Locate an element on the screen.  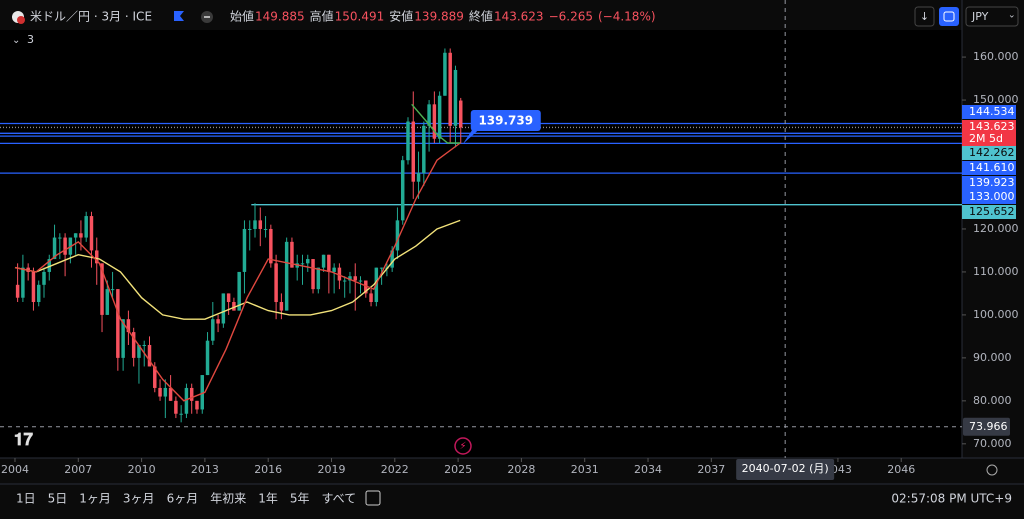
events-icon: ⚡ is located at coordinates (462, 446).